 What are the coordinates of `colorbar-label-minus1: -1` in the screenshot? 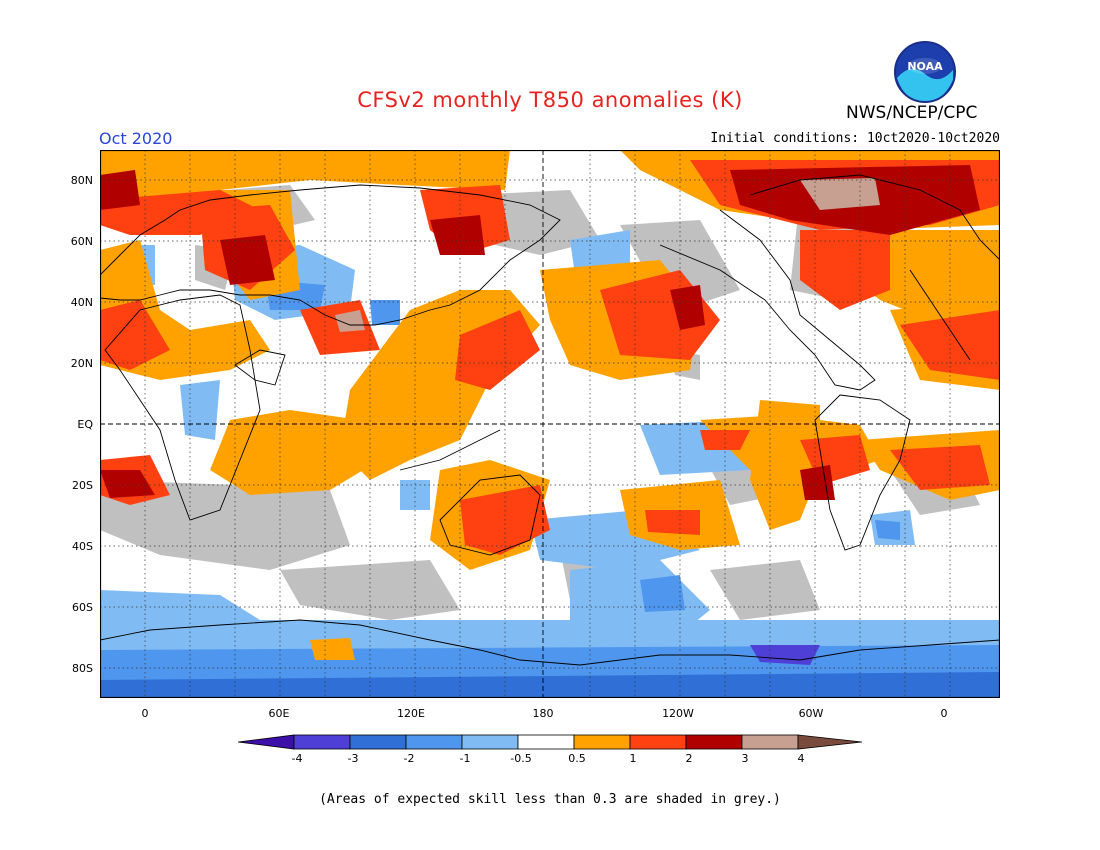 It's located at (465, 758).